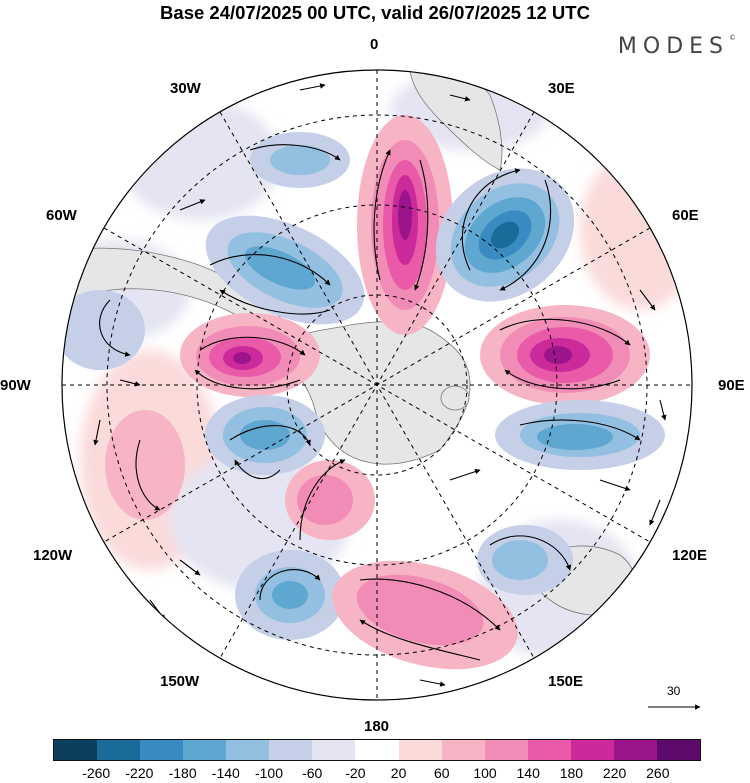 This screenshot has height=783, width=750. I want to click on negative-center-30w, so click(300, 160).